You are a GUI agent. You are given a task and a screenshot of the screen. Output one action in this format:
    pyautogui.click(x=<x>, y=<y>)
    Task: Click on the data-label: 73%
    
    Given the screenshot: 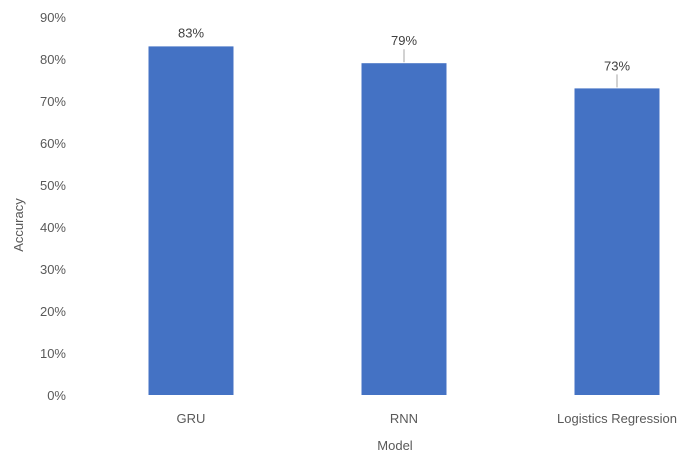 What is the action you would take?
    pyautogui.click(x=617, y=65)
    